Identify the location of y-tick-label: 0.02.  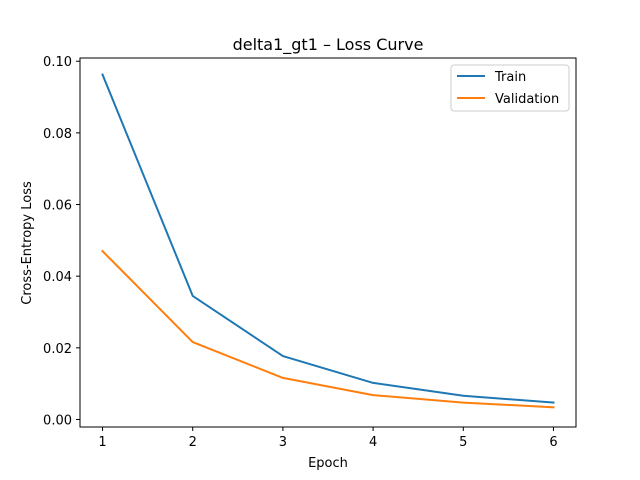
(57, 349).